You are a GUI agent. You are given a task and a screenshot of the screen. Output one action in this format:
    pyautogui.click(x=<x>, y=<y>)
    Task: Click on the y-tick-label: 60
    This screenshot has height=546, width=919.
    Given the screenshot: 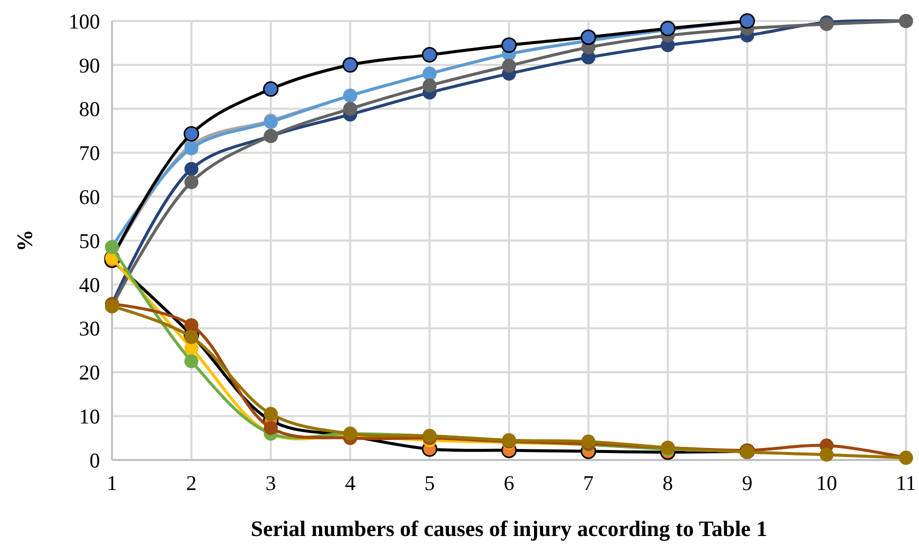 What is the action you would take?
    pyautogui.click(x=89, y=196)
    